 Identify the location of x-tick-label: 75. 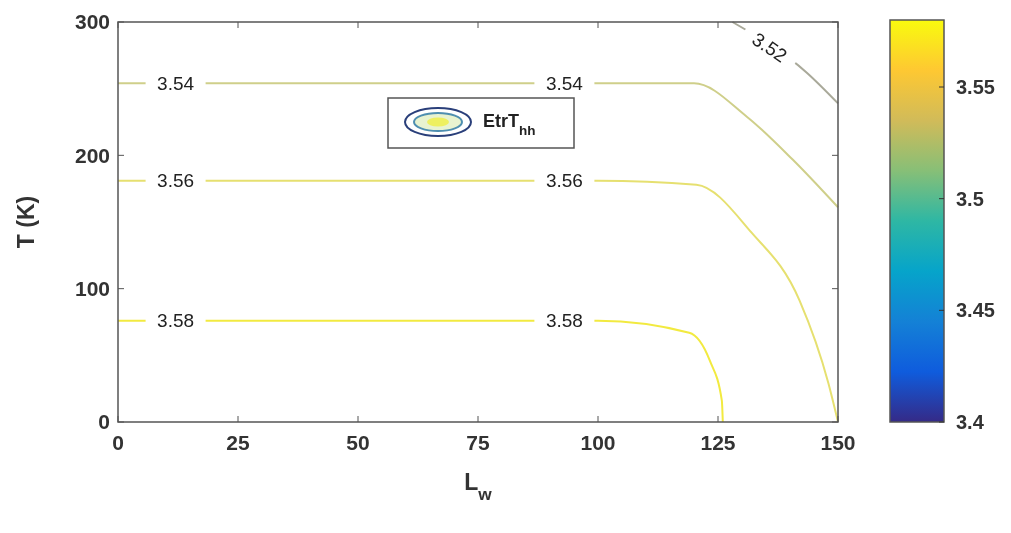
(478, 442).